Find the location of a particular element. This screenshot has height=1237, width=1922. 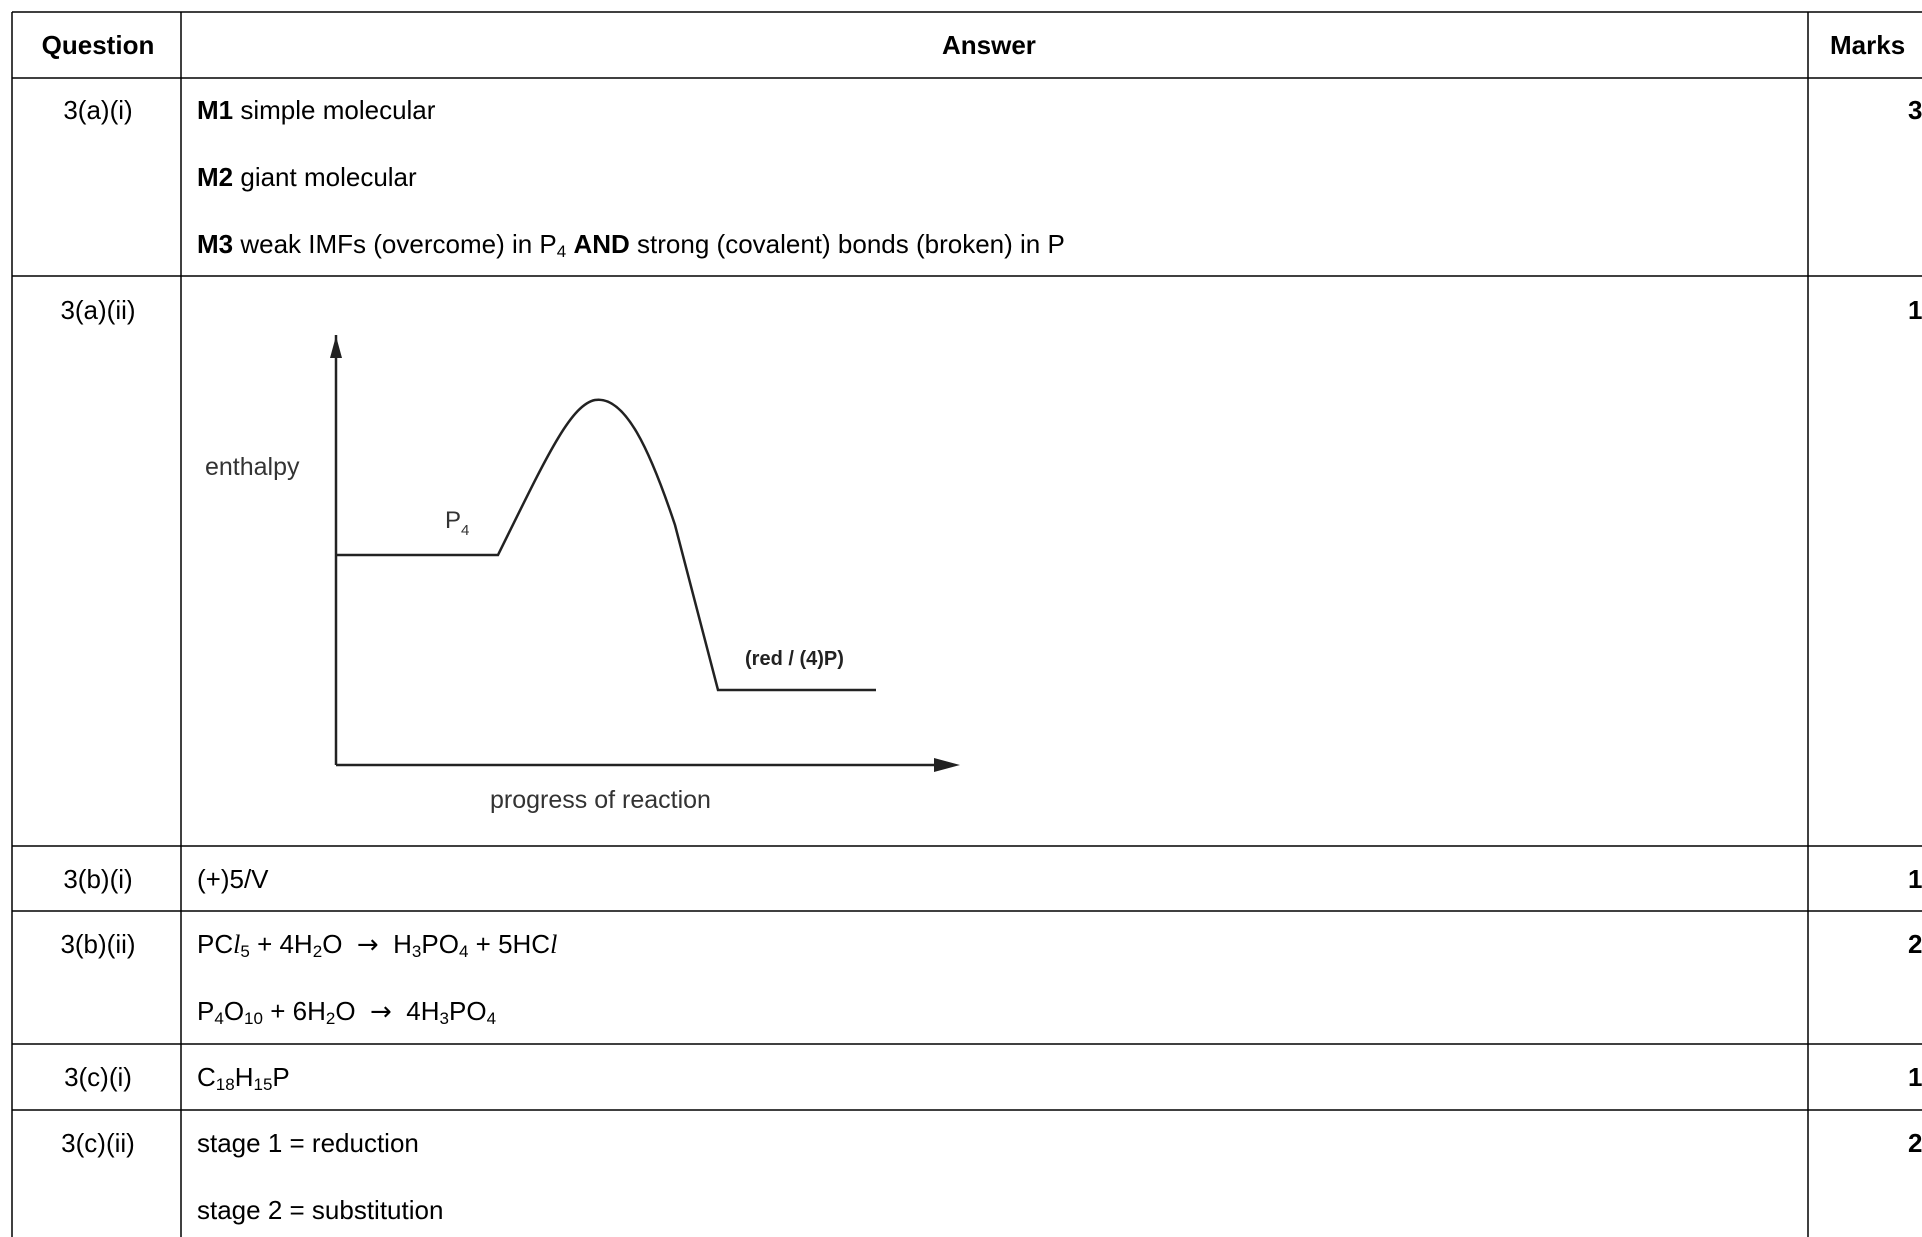

answer-text: weak IMFs (overcome) in P is located at coordinates (398, 244).